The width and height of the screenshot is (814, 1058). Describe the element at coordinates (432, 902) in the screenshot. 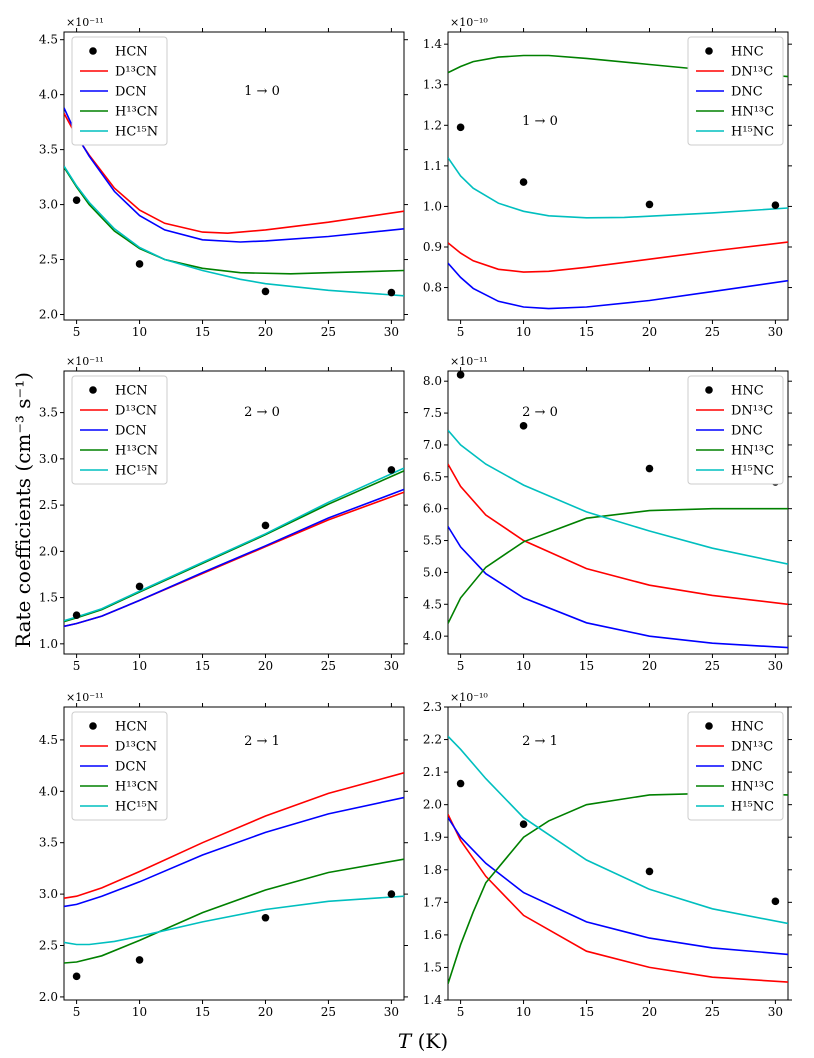

I see `y-tick-label: 1.7` at that location.